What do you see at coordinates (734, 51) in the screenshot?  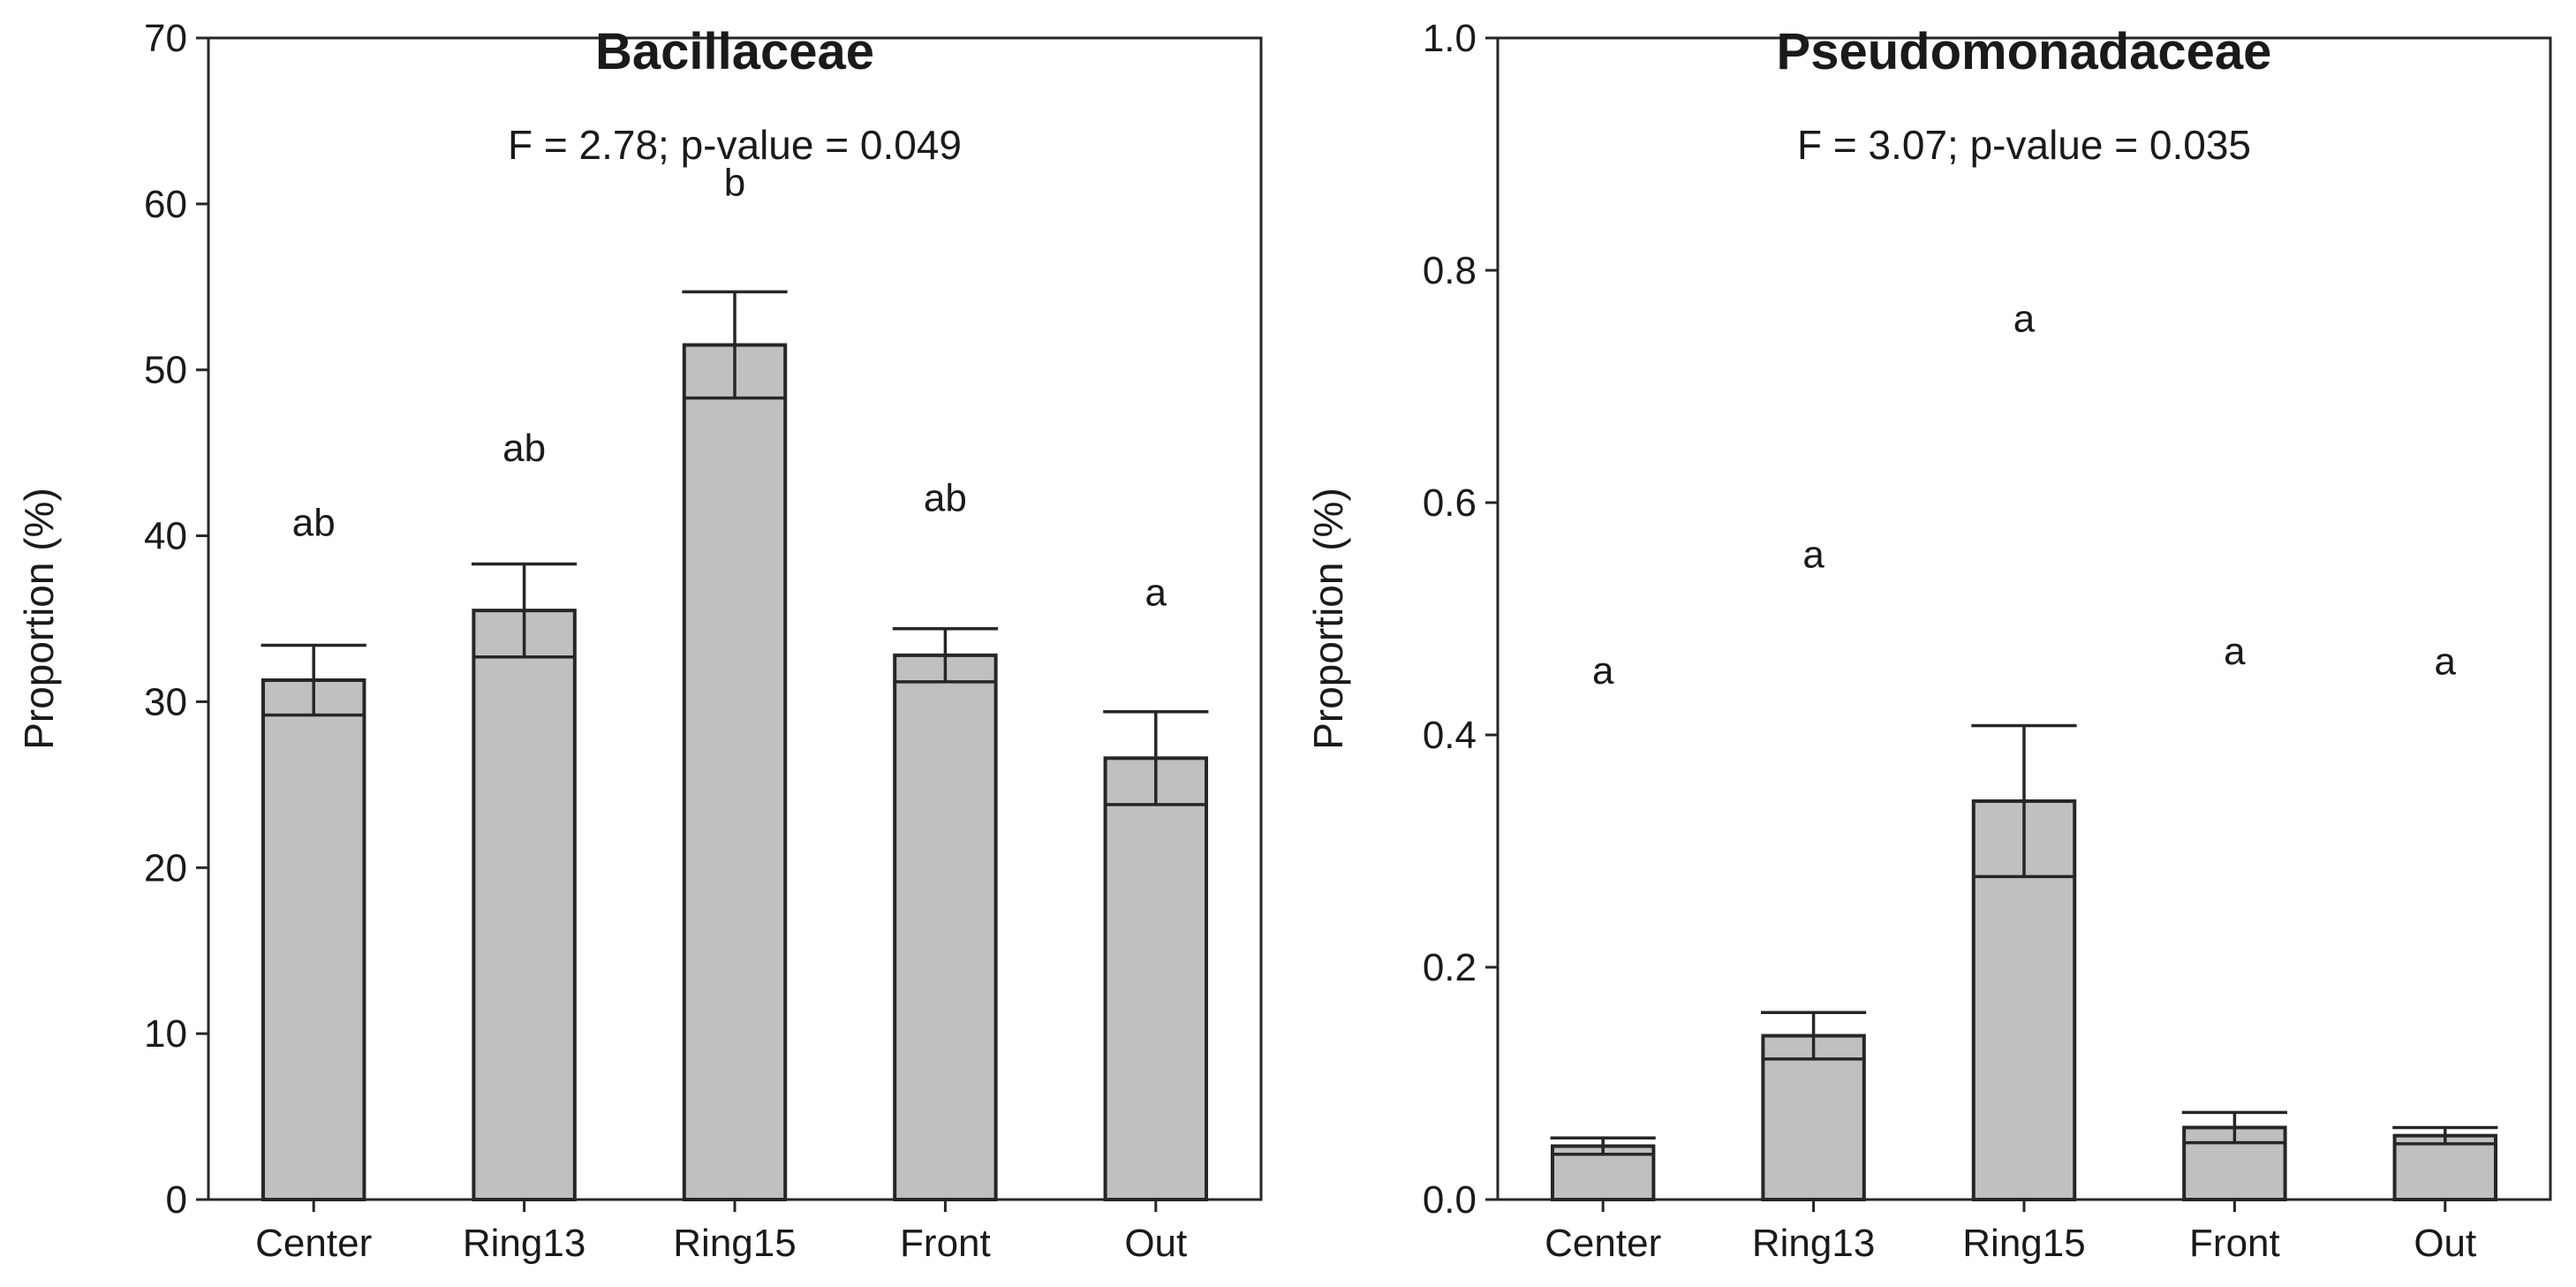 I see `panel-title: Bacillaceae` at bounding box center [734, 51].